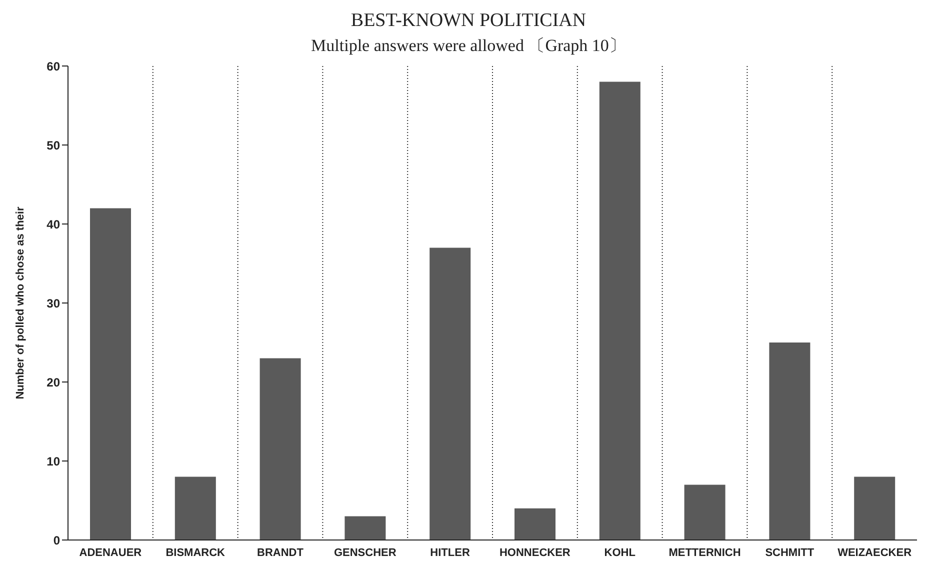  Describe the element at coordinates (789, 552) in the screenshot. I see `x-tick-label: SCHMITT` at that location.